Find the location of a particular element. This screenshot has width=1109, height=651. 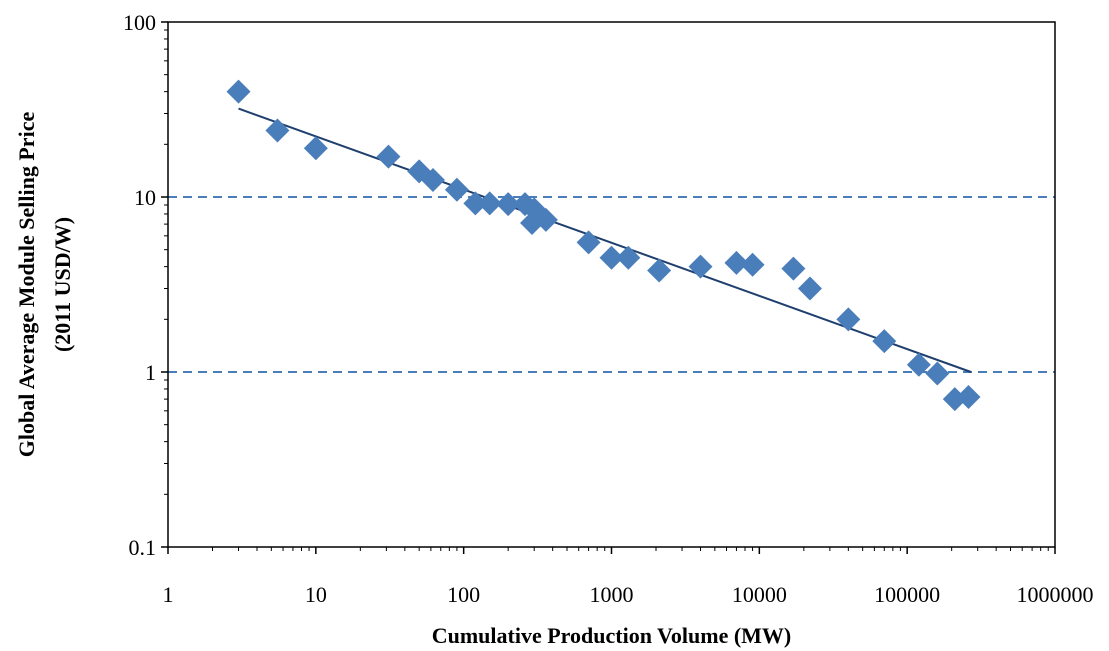

x-tick-label: 10 is located at coordinates (316, 594).